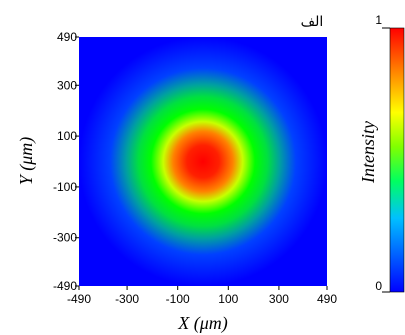 The image size is (405, 335). What do you see at coordinates (26, 161) in the screenshot?
I see `y-axis-title: Y (μm)` at bounding box center [26, 161].